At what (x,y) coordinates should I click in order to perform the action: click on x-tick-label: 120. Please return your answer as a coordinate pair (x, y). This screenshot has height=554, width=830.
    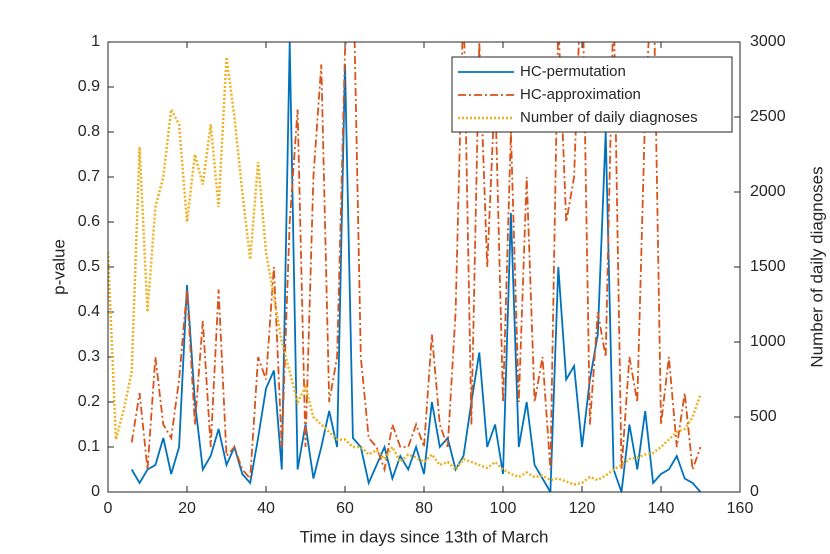
    Looking at the image, I should click on (582, 508).